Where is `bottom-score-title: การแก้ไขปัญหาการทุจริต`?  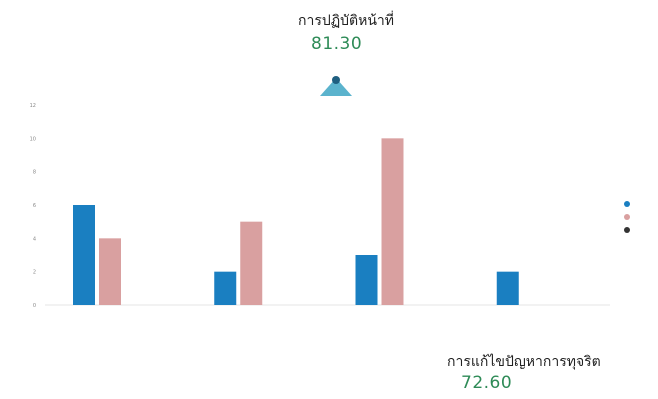 bottom-score-title: การแก้ไขปัญหาการทุจริต is located at coordinates (524, 362).